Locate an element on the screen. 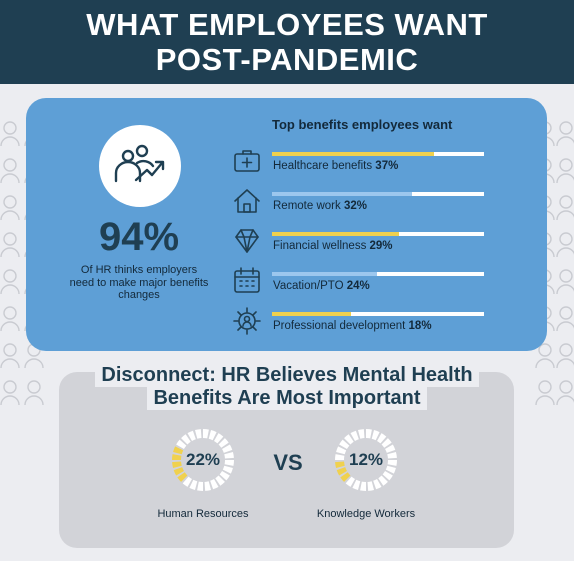 Image resolution: width=574 pixels, height=561 pixels. benefit-name: Vacation/PTO is located at coordinates (310, 286).